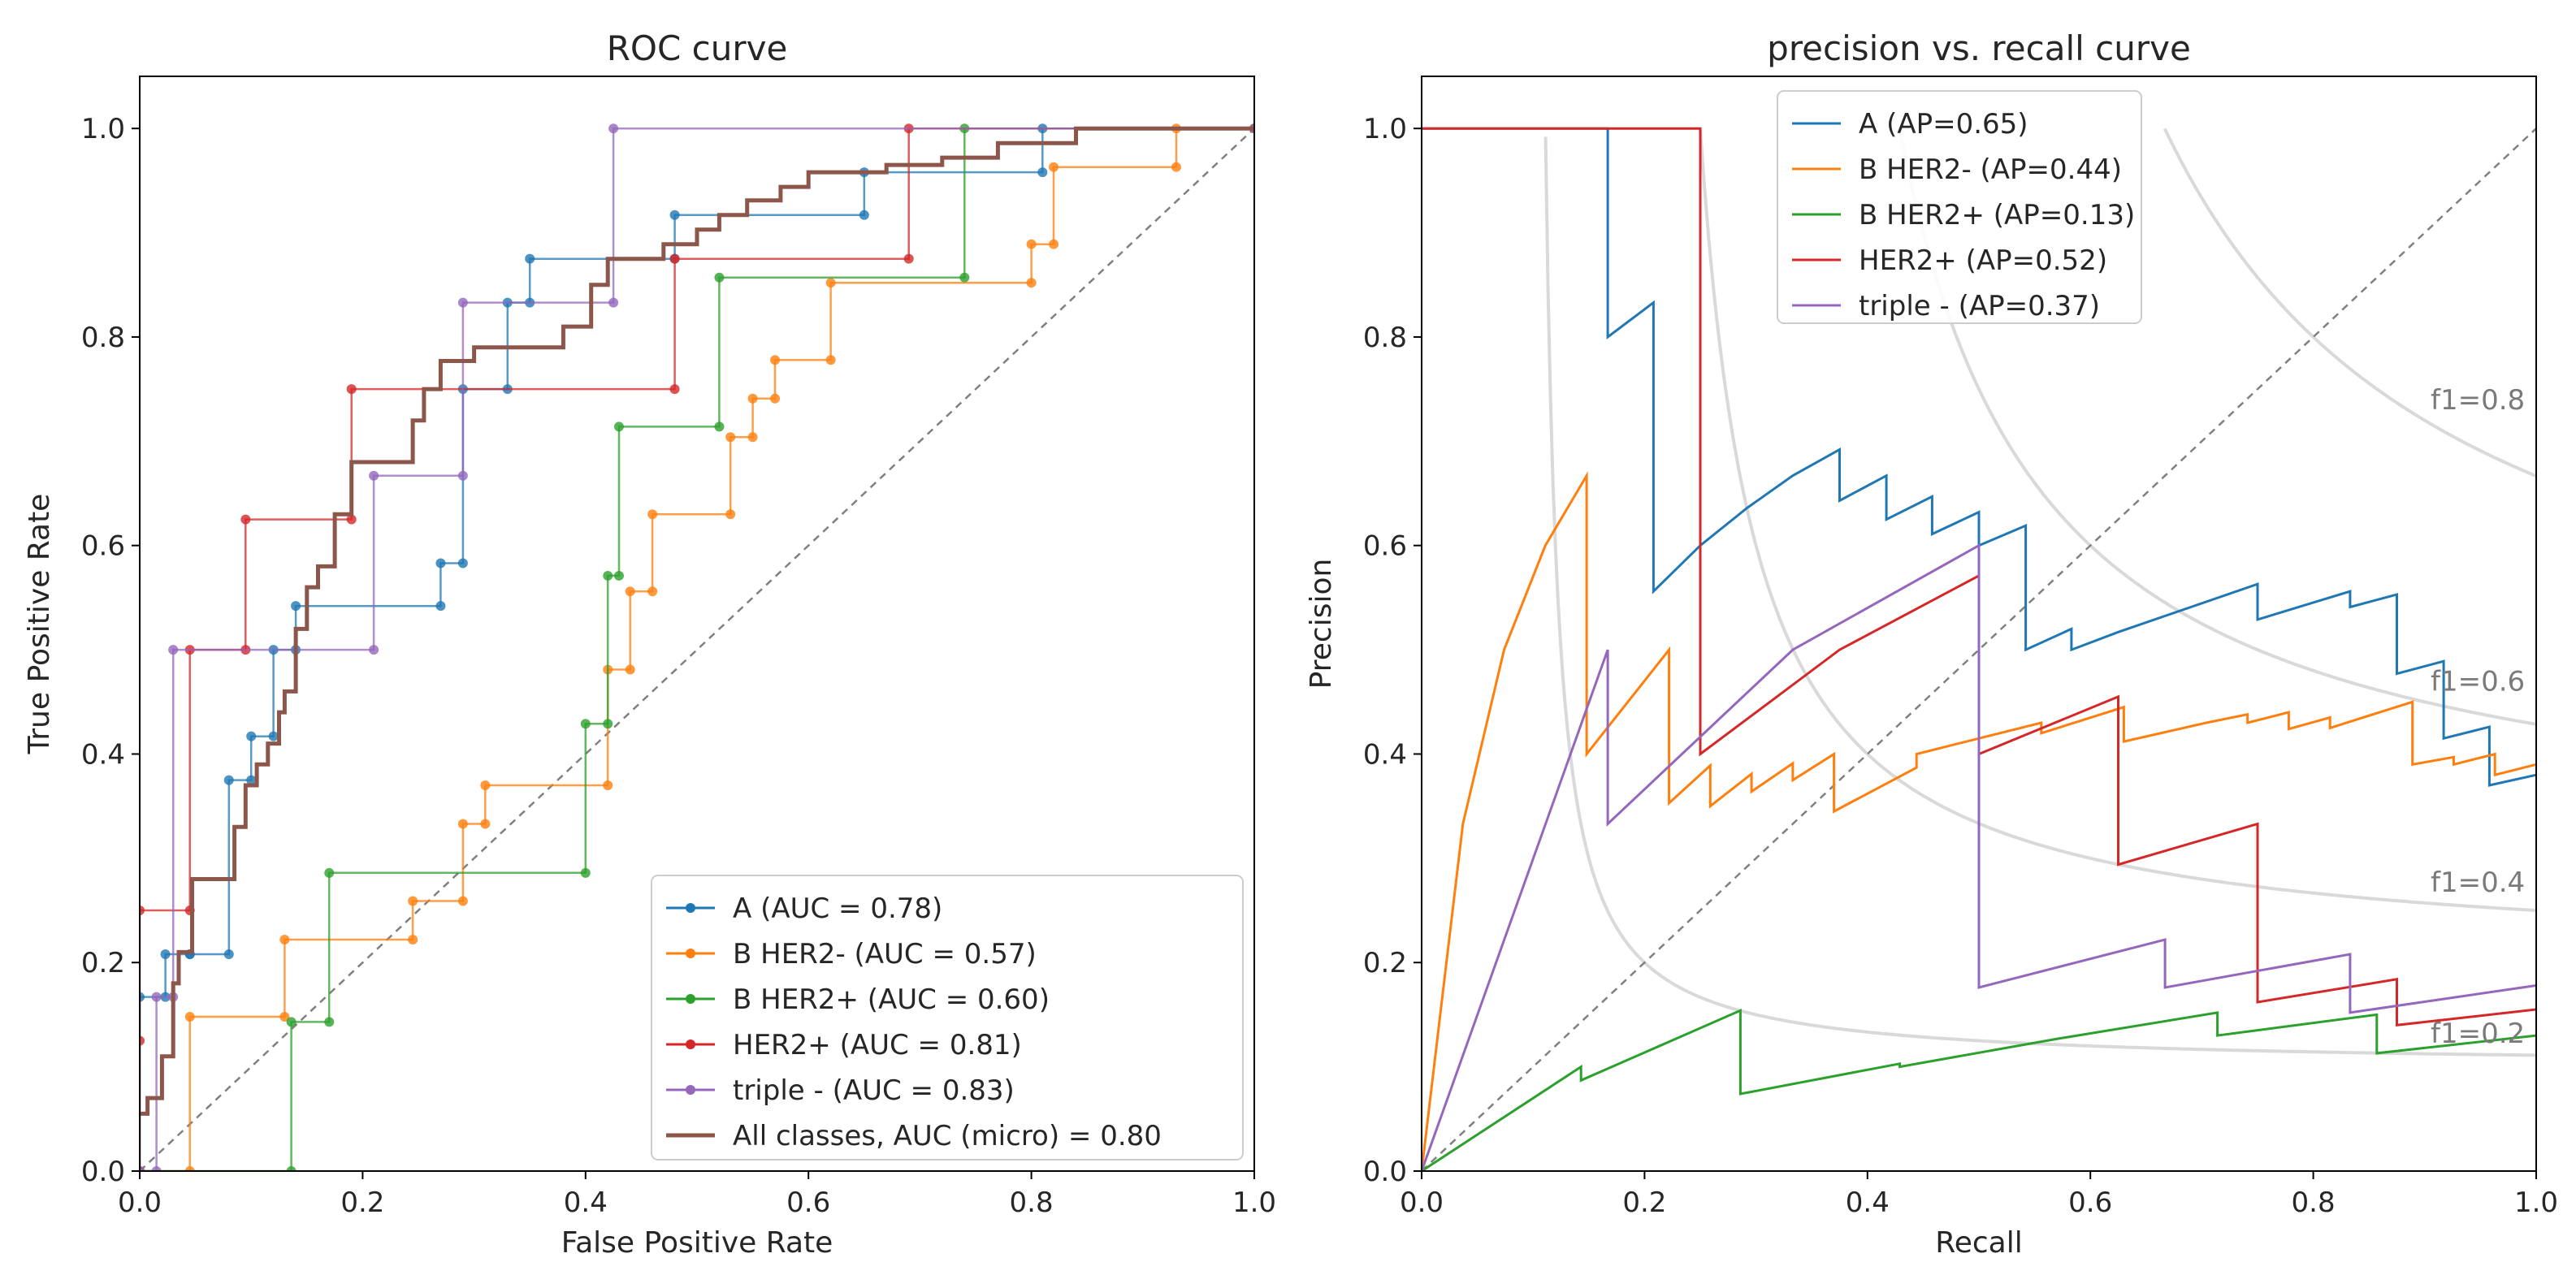 The height and width of the screenshot is (1288, 2576). What do you see at coordinates (1385, 1172) in the screenshot?
I see `y-tick-label: 0.0` at bounding box center [1385, 1172].